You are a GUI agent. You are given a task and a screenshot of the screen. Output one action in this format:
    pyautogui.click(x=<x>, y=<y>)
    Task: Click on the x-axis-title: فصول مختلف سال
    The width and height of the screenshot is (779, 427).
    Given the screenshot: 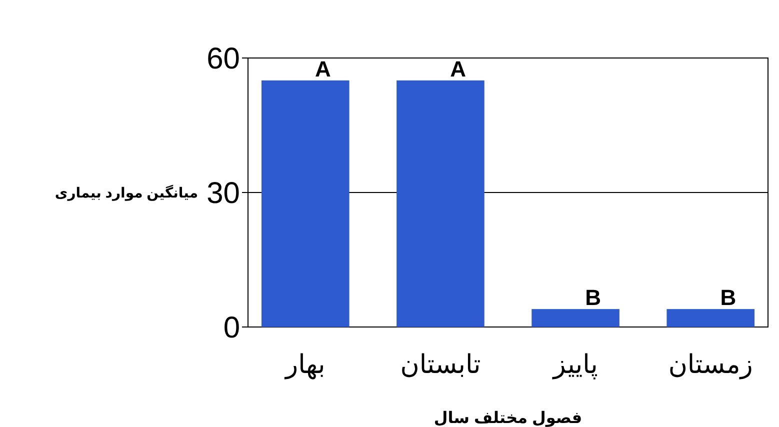 What is the action you would take?
    pyautogui.click(x=508, y=418)
    